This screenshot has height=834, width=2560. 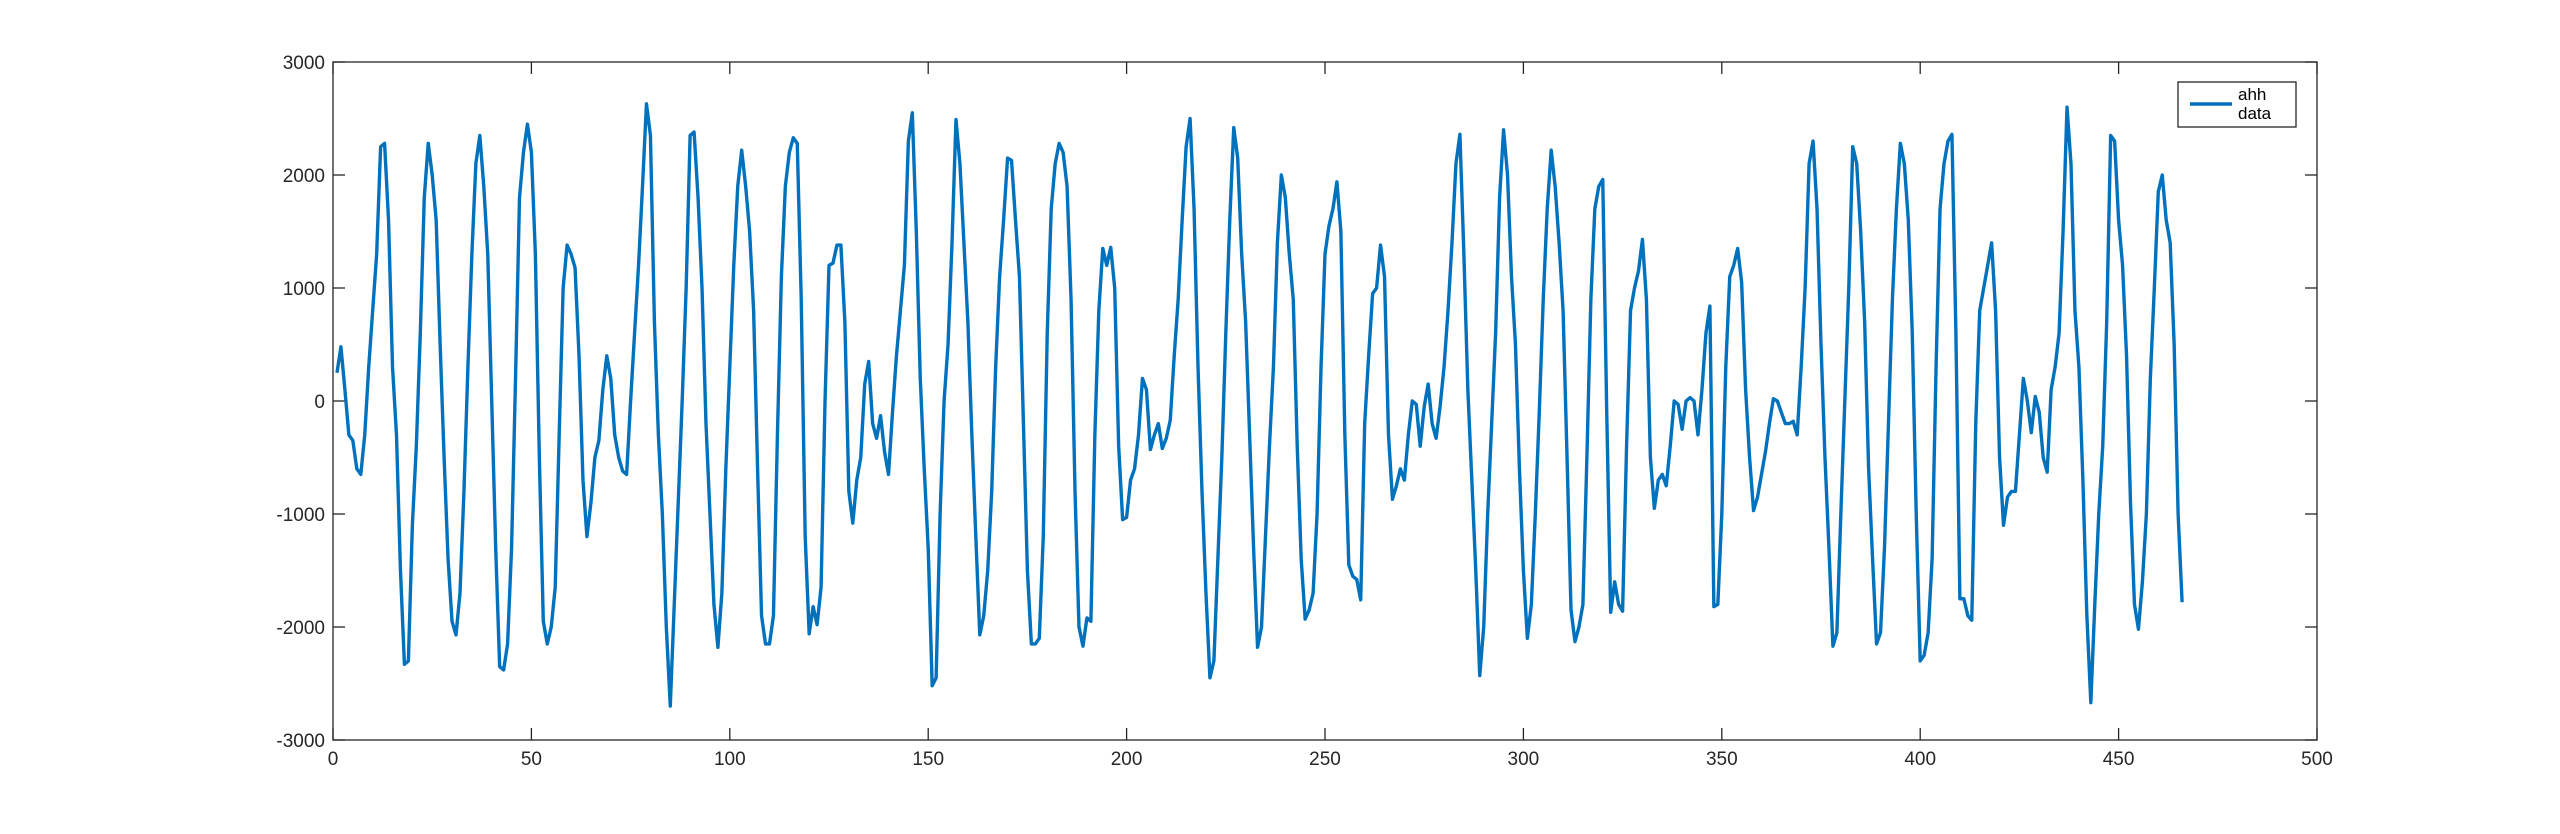 I want to click on y-tick-label: 3000, so click(x=304, y=63).